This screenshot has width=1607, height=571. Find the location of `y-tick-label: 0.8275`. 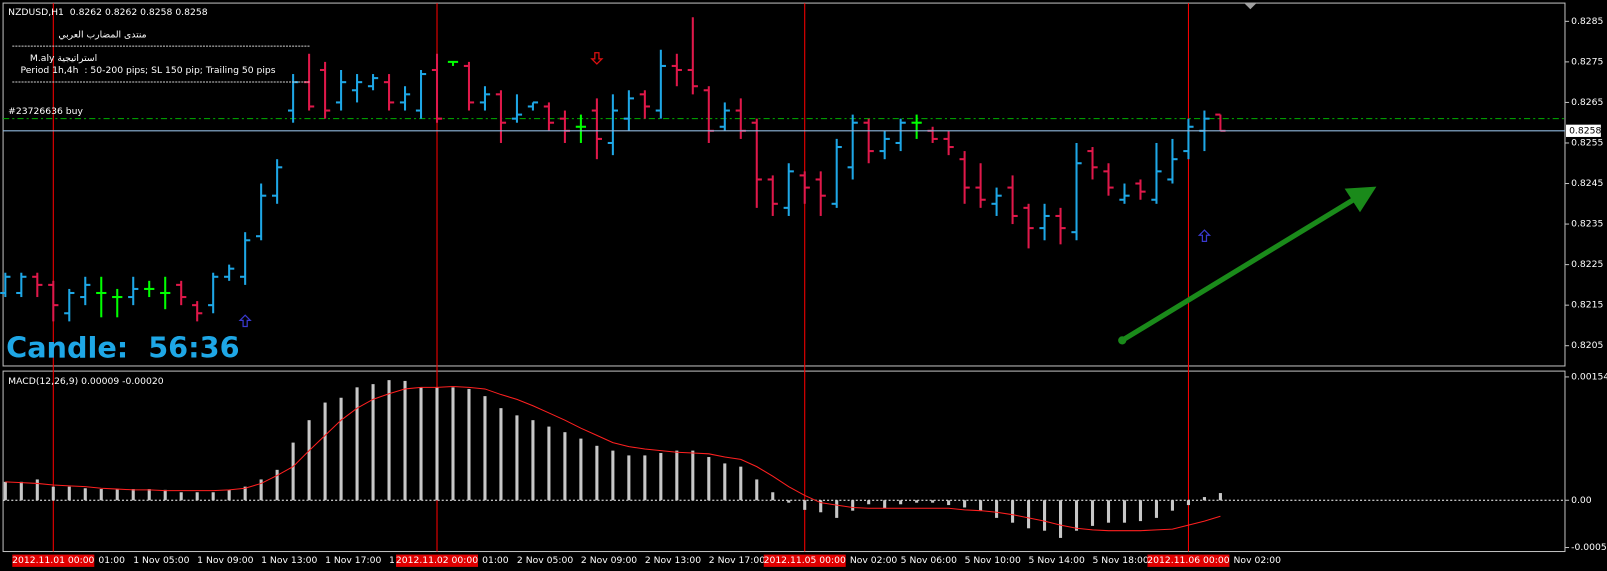

y-tick-label: 0.8275 is located at coordinates (1587, 61).